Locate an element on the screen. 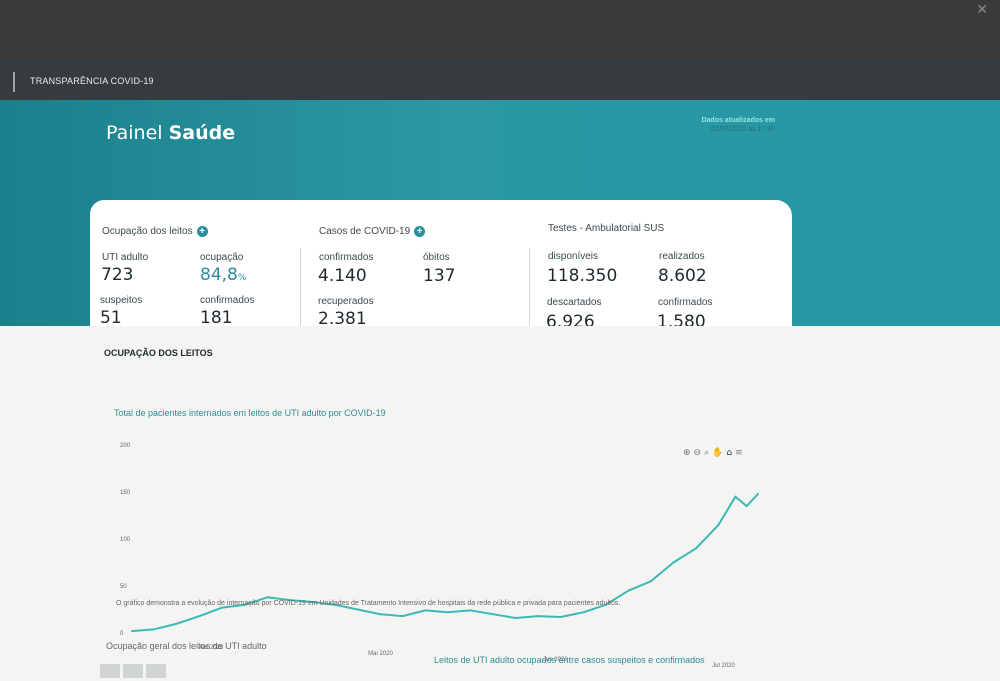 Image resolution: width=1000 pixels, height=681 pixels. last-updated: Dados atualizados em 07/07/2020 às 17:30 is located at coordinates (722, 125).